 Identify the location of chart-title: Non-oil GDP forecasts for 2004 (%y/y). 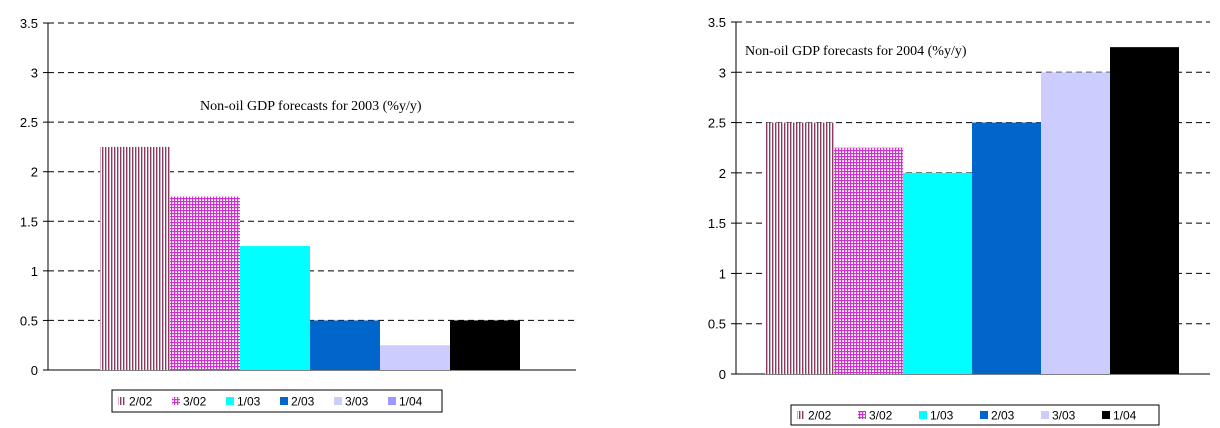
(856, 51).